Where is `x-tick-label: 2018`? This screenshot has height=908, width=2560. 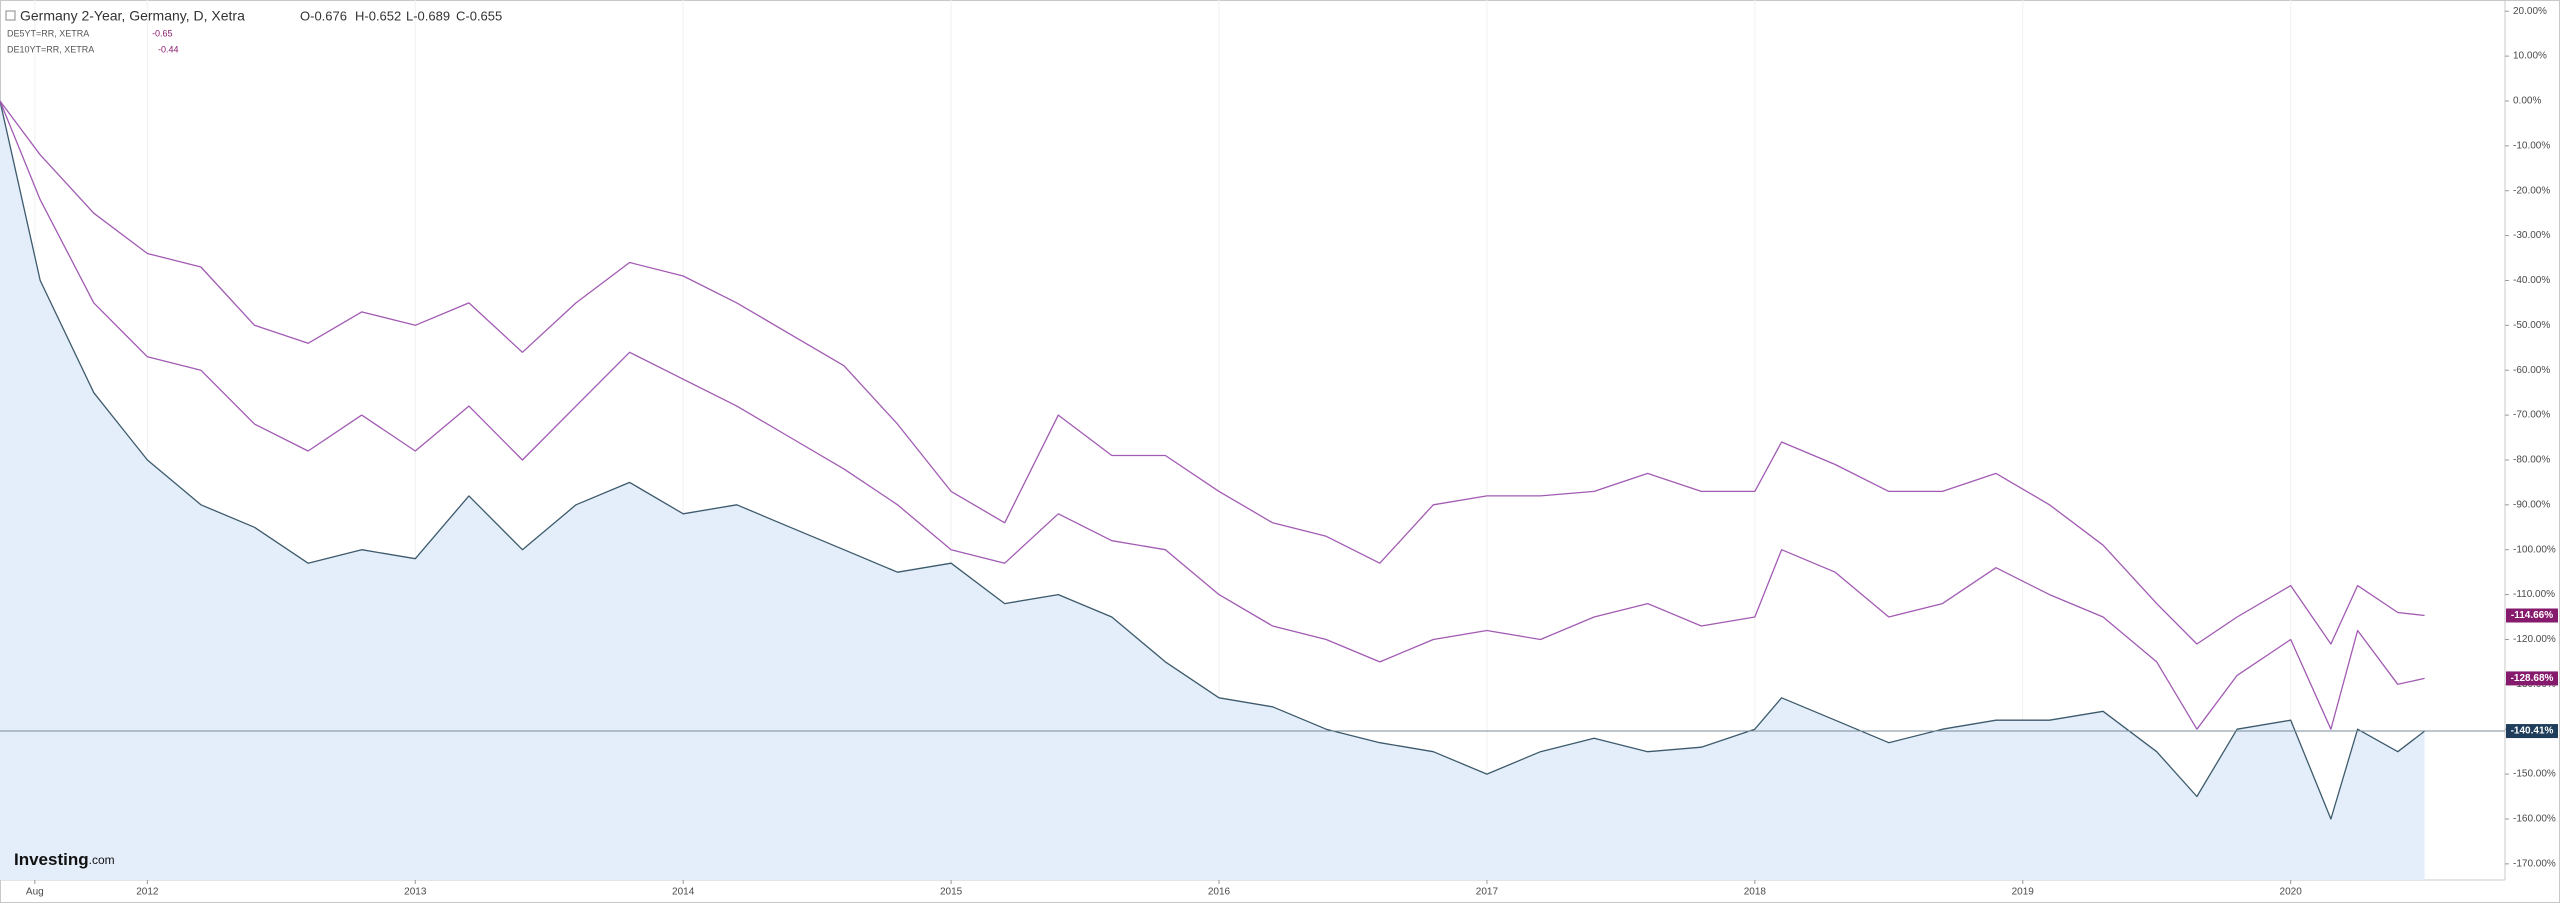
x-tick-label: 2018 is located at coordinates (1755, 892).